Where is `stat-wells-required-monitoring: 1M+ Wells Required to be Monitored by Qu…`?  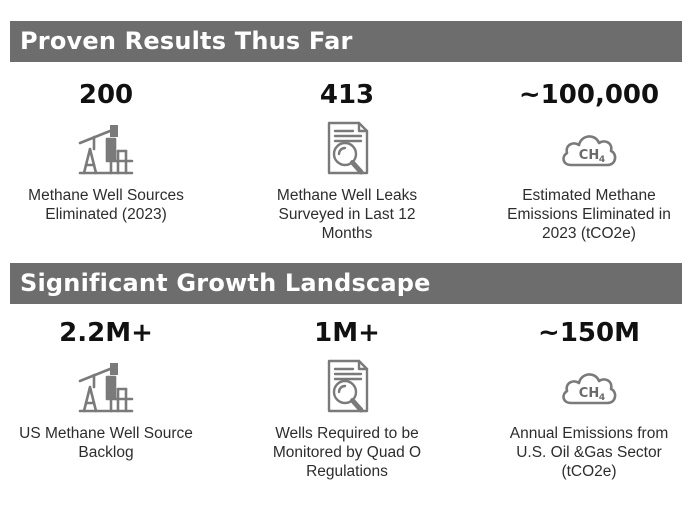 stat-wells-required-monitoring: 1M+ Wells Required to be Monitored by Qu… is located at coordinates (347, 399).